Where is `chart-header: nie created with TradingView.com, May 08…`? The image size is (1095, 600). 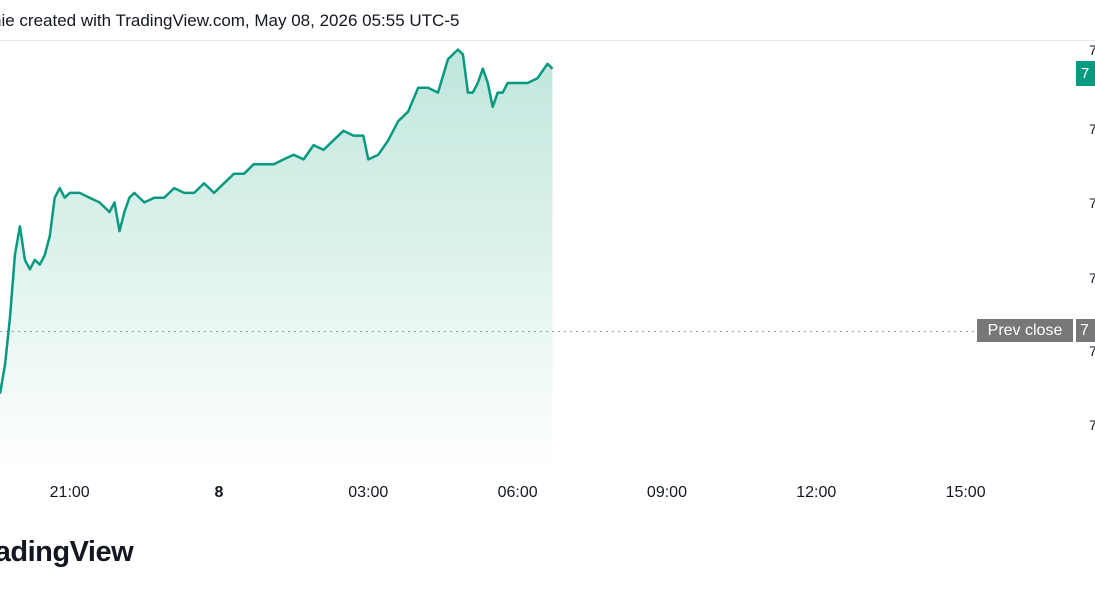
chart-header: nie created with TradingView.com, May 08… is located at coordinates (547, 20).